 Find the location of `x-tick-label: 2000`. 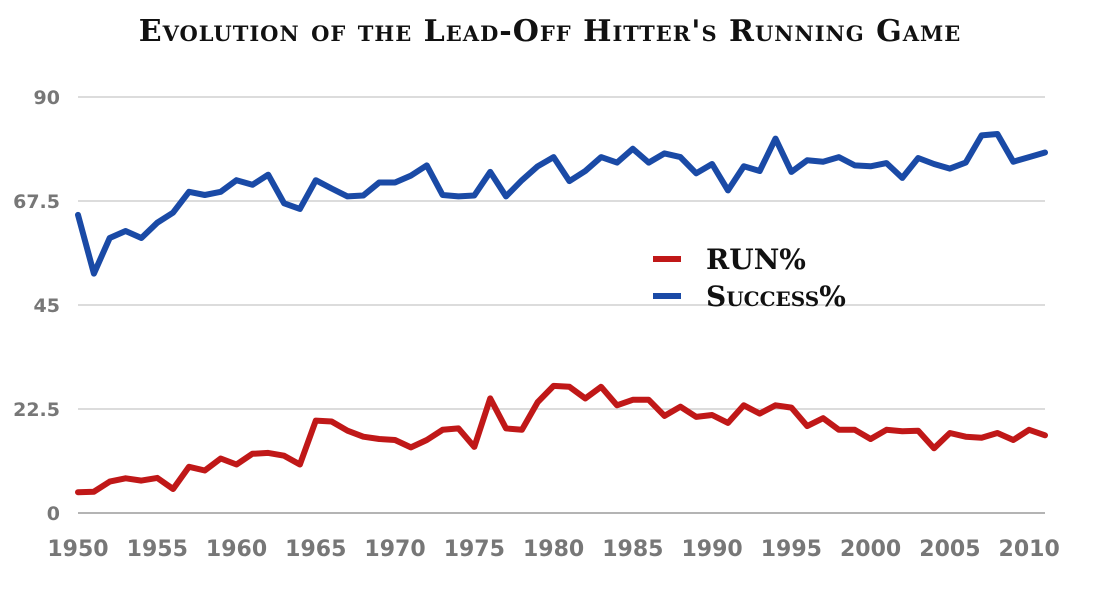

x-tick-label: 2000 is located at coordinates (870, 549).